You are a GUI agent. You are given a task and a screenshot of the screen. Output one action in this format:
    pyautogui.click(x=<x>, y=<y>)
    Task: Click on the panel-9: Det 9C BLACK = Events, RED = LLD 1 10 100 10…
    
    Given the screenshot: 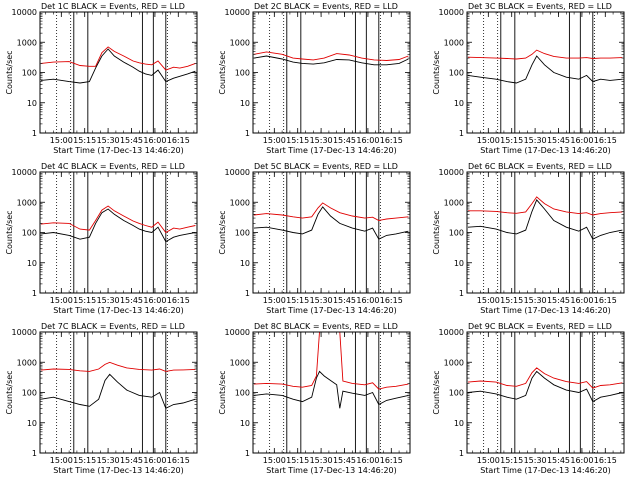 What is the action you would take?
    pyautogui.click(x=528, y=398)
    